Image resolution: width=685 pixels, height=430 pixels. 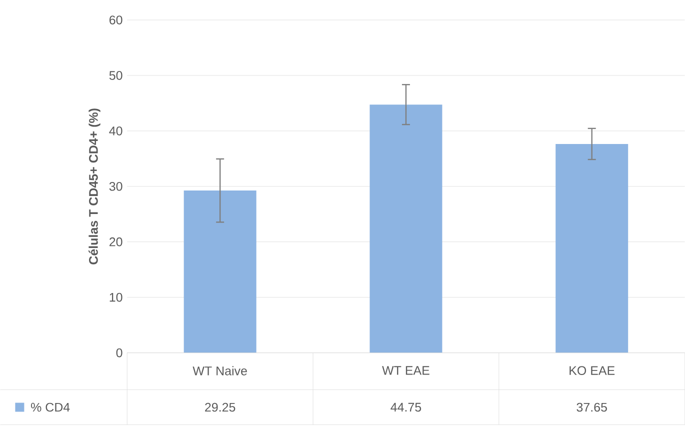 What do you see at coordinates (119, 353) in the screenshot?
I see `y-tick-label: 0` at bounding box center [119, 353].